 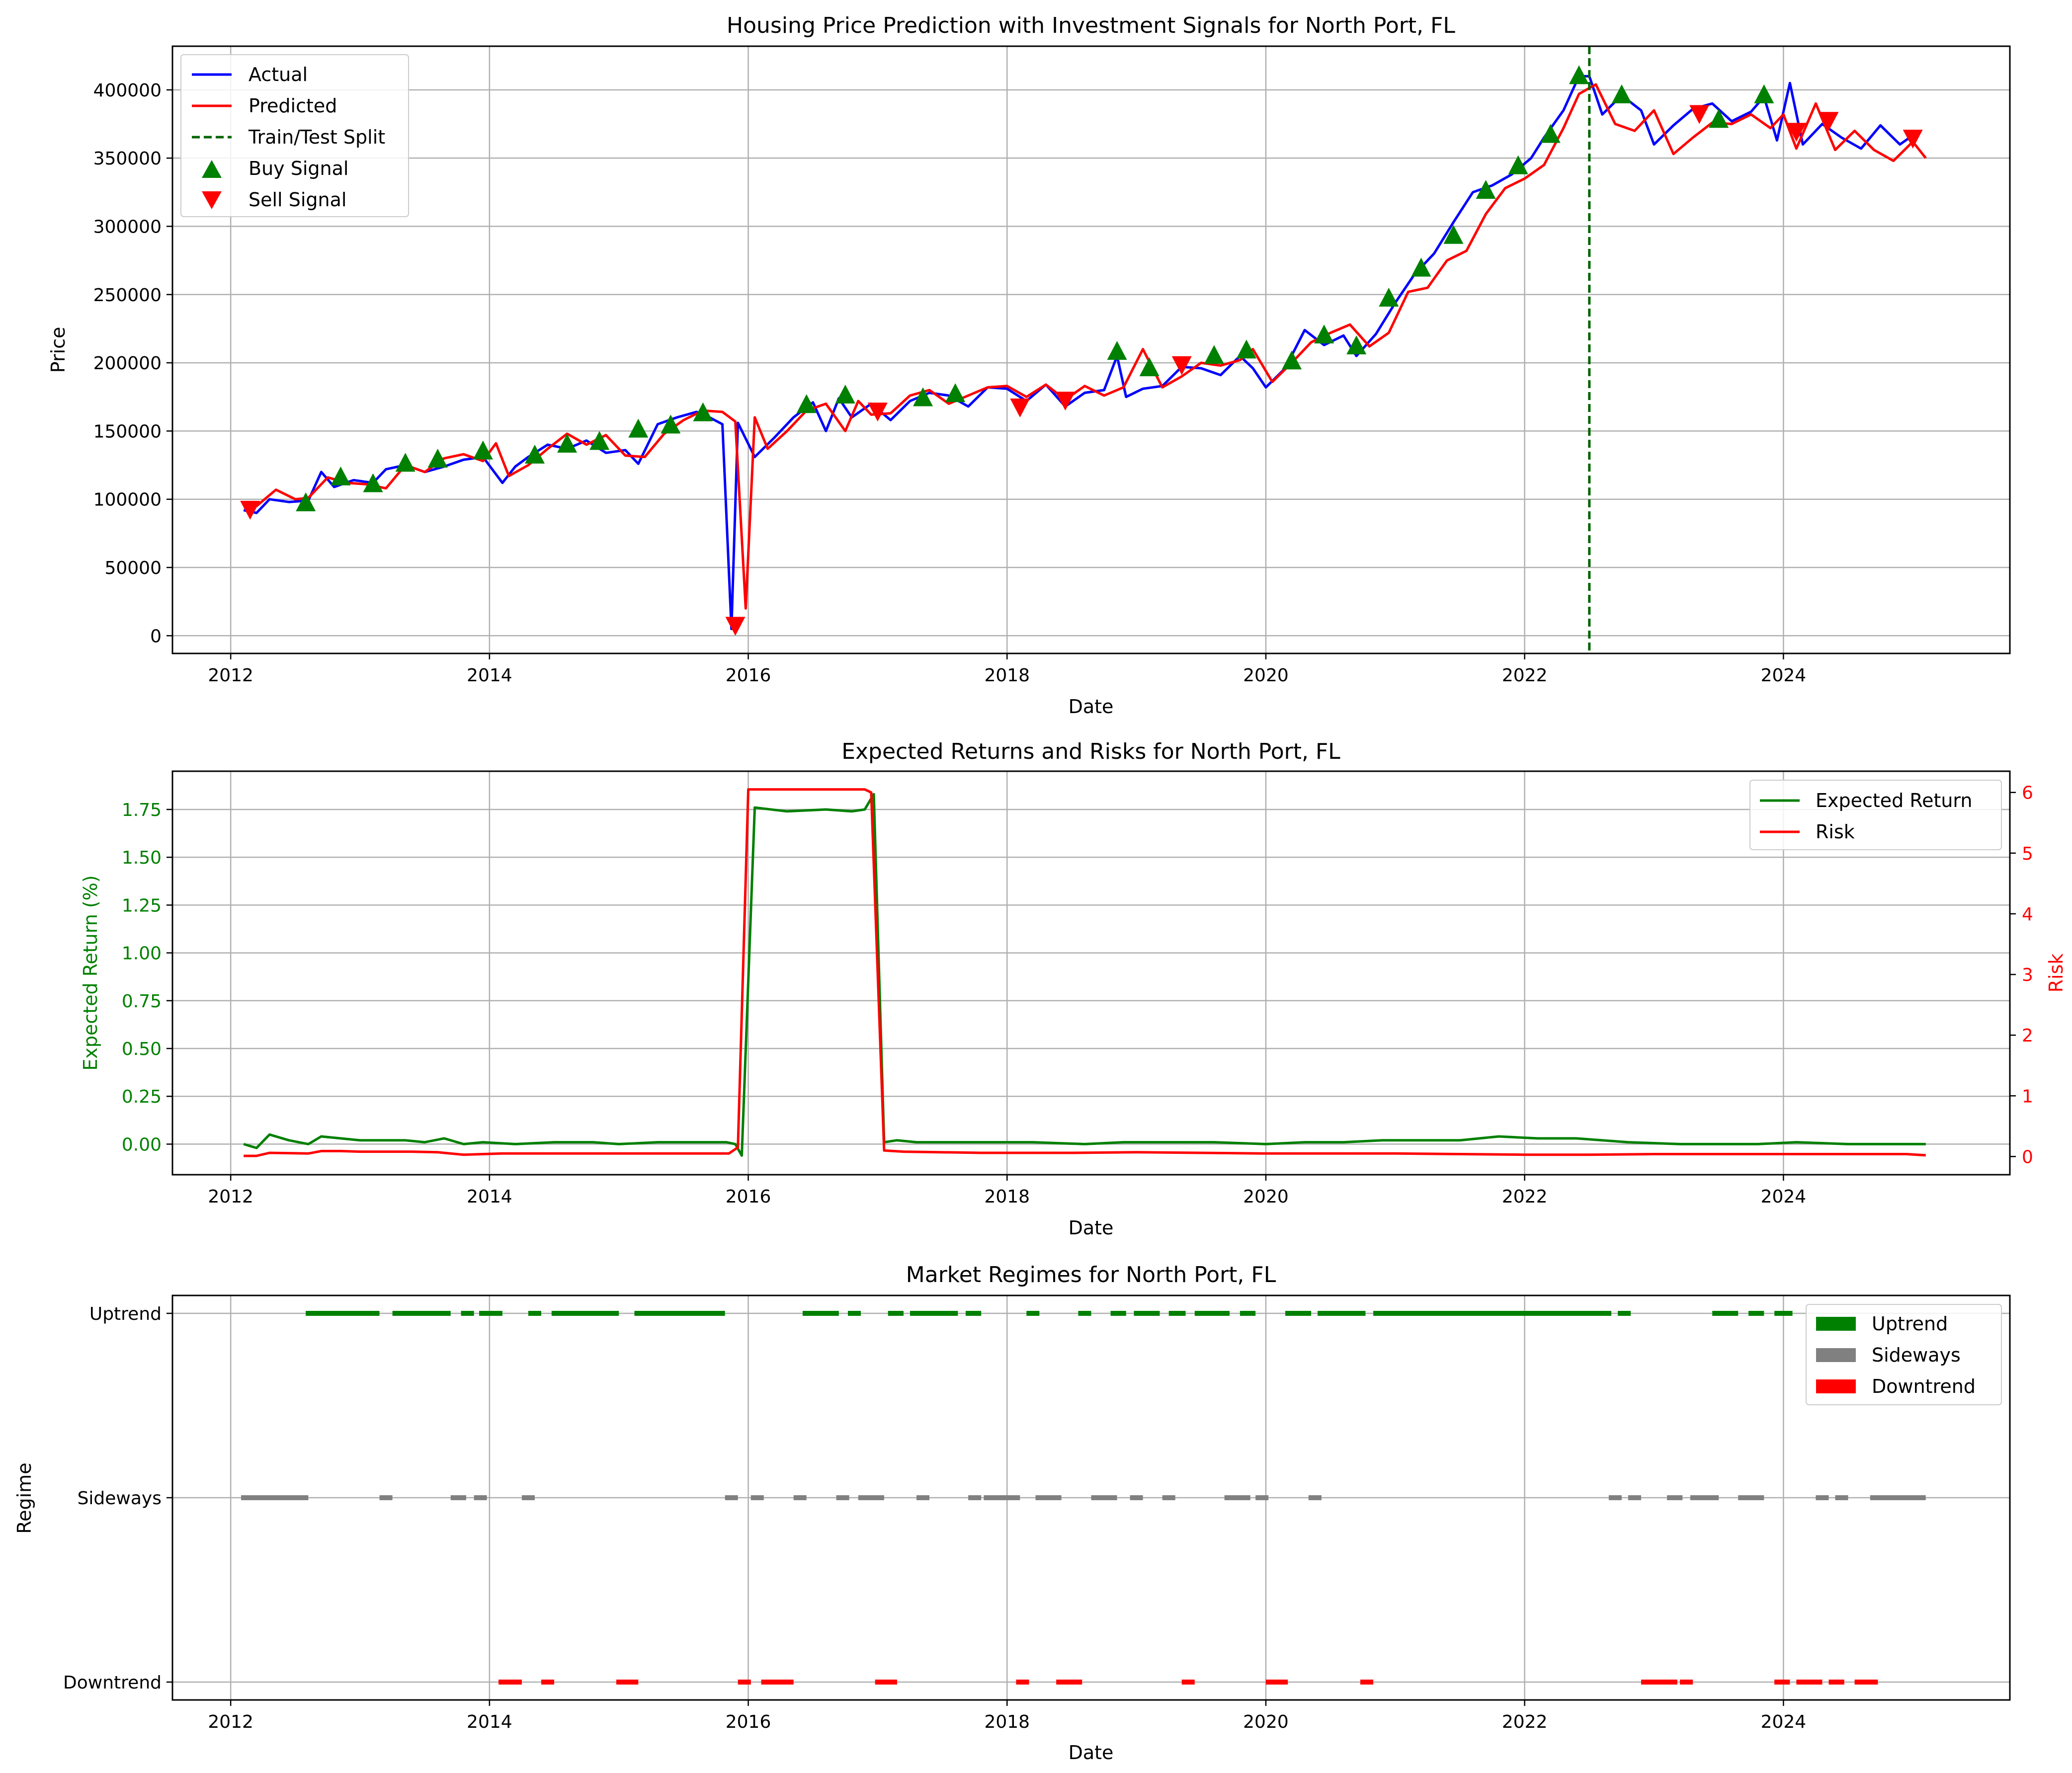 What do you see at coordinates (212, 200) in the screenshot?
I see `legend-sell-marker` at bounding box center [212, 200].